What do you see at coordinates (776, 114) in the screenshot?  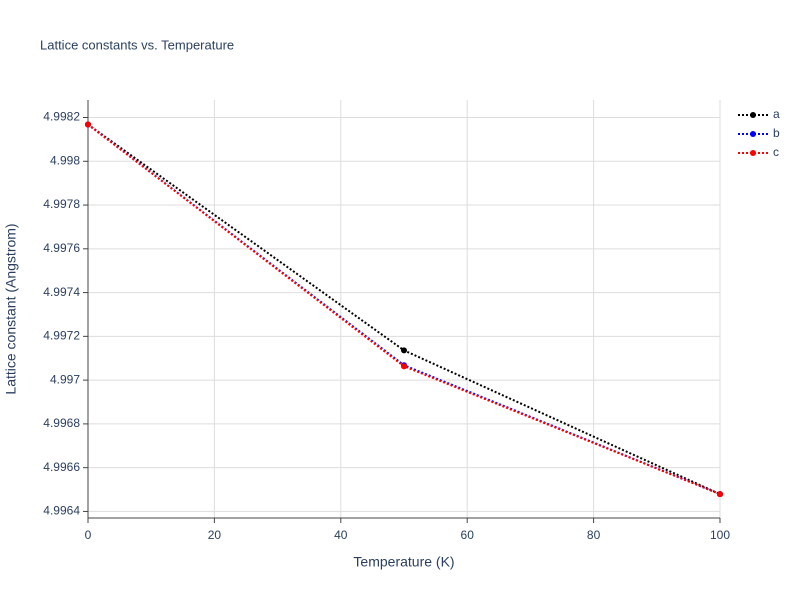 I see `legend-label: a` at bounding box center [776, 114].